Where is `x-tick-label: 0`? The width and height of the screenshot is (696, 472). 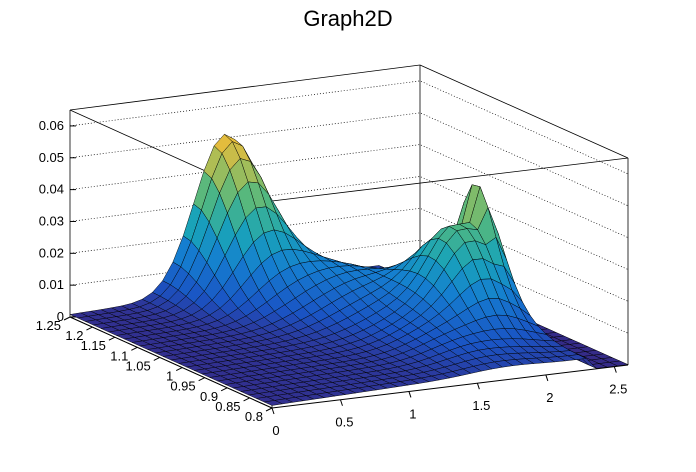 x-tick-label: 0 is located at coordinates (275, 430).